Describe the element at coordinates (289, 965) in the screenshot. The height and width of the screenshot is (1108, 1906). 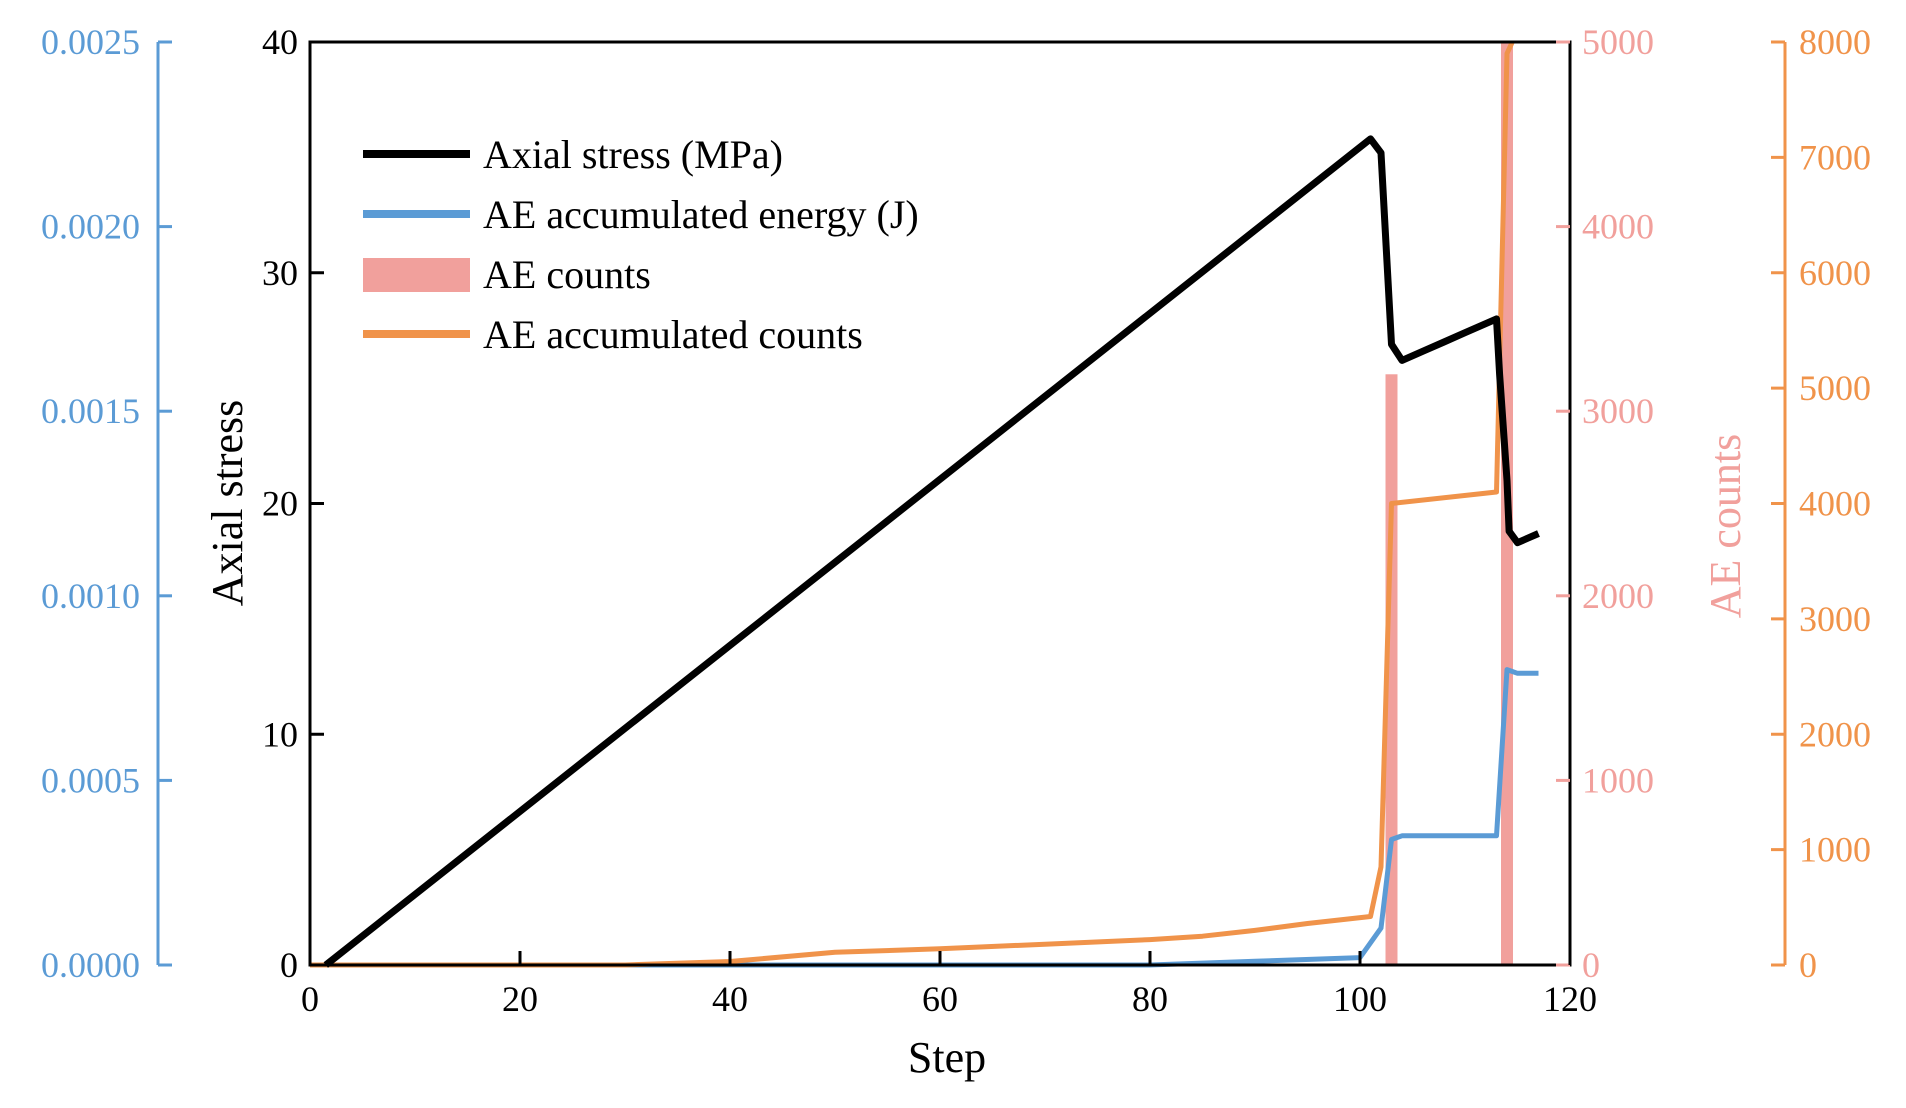
I see `stress-tick-label: 0` at that location.